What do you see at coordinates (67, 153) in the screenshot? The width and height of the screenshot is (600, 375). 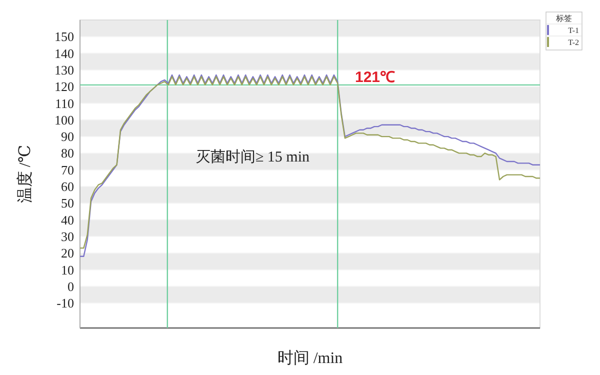 I see `y-tick-label: 80` at bounding box center [67, 153].